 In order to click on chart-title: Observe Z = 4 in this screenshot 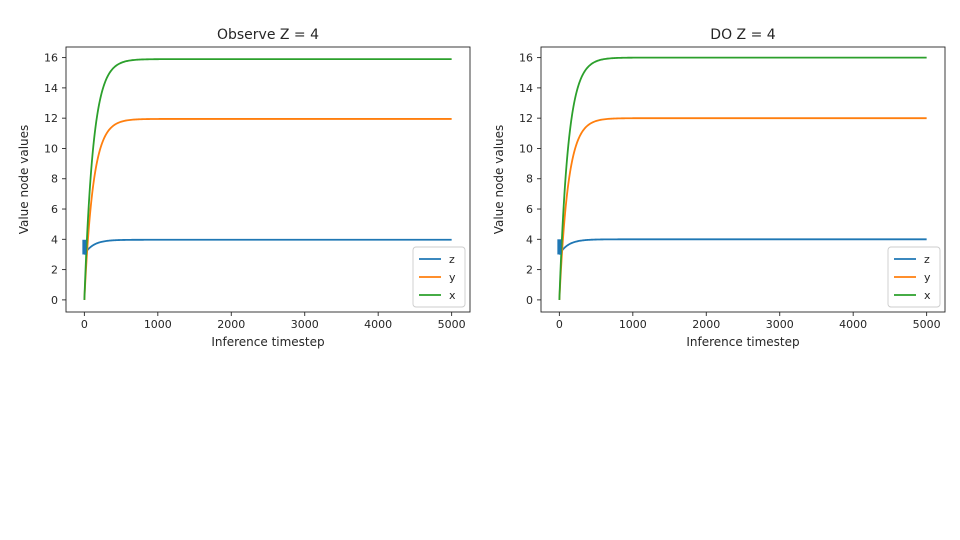, I will do `click(268, 35)`.